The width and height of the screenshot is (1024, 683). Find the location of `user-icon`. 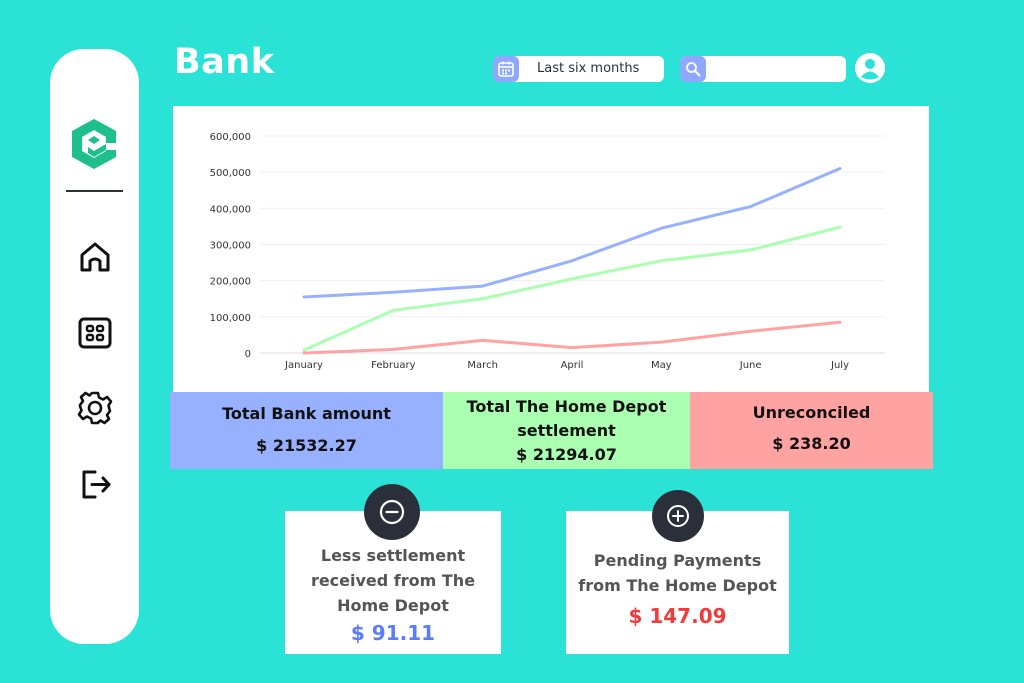

user-icon is located at coordinates (870, 68).